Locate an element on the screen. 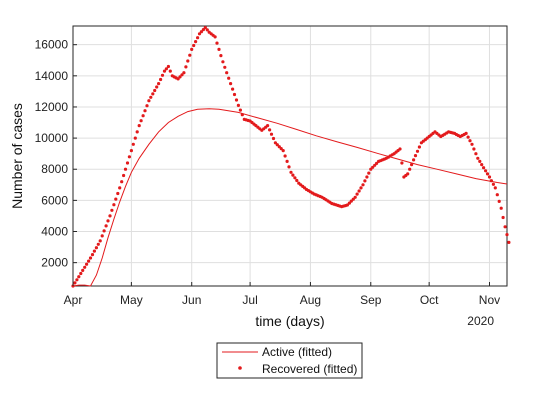  x-tick-label: Jul is located at coordinates (249, 300).